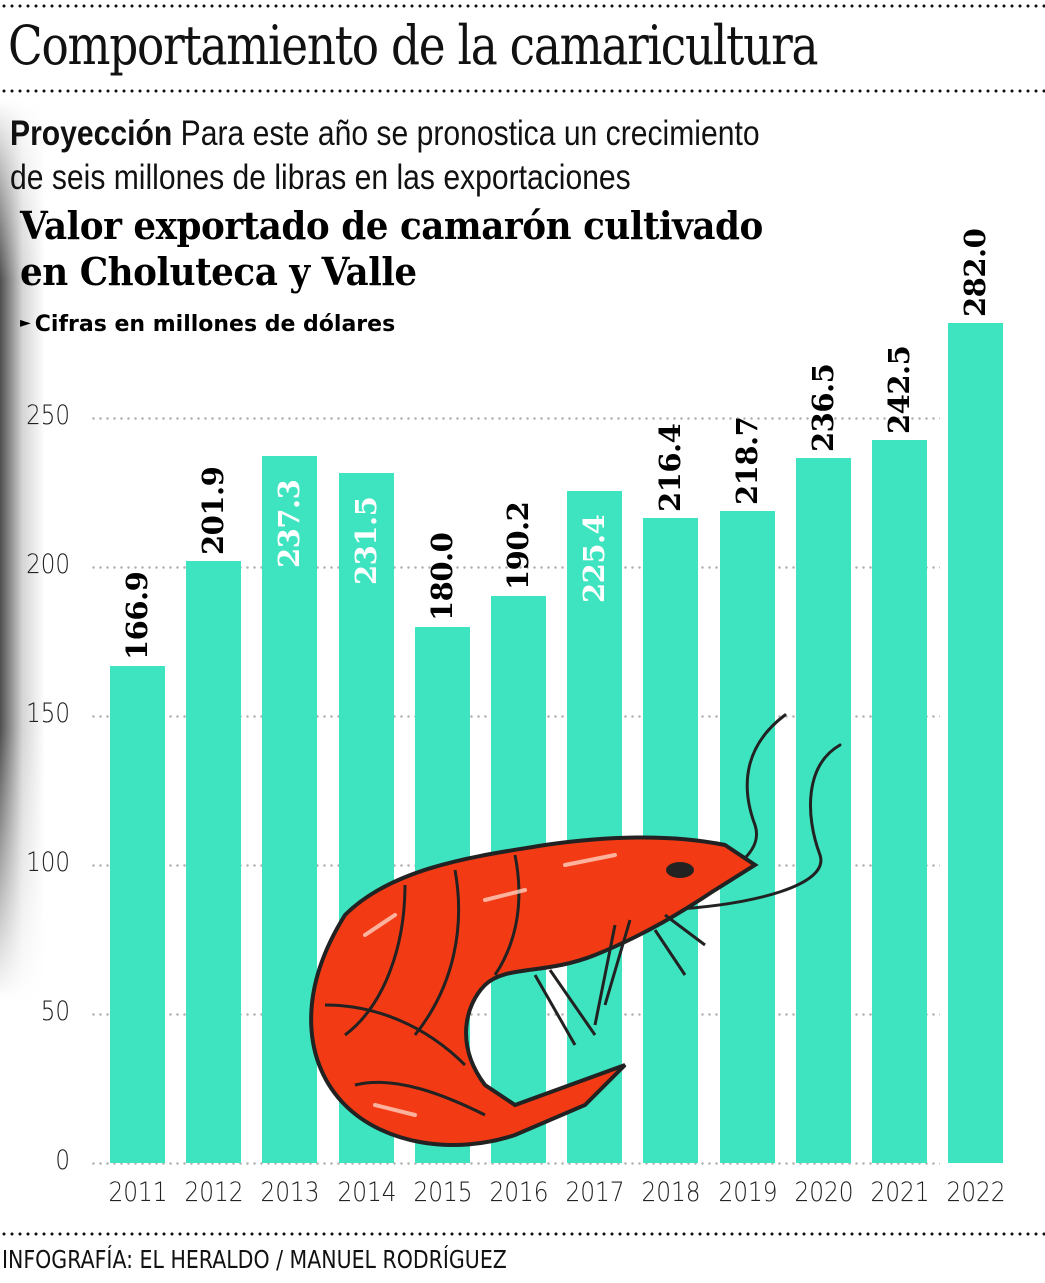 The image size is (1045, 1283). I want to click on bar-2019, so click(747, 837).